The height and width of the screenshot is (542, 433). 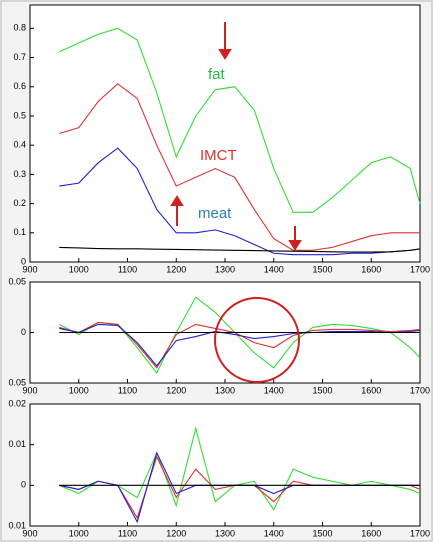 I want to click on y-tick-label: 0.8, so click(x=19, y=28).